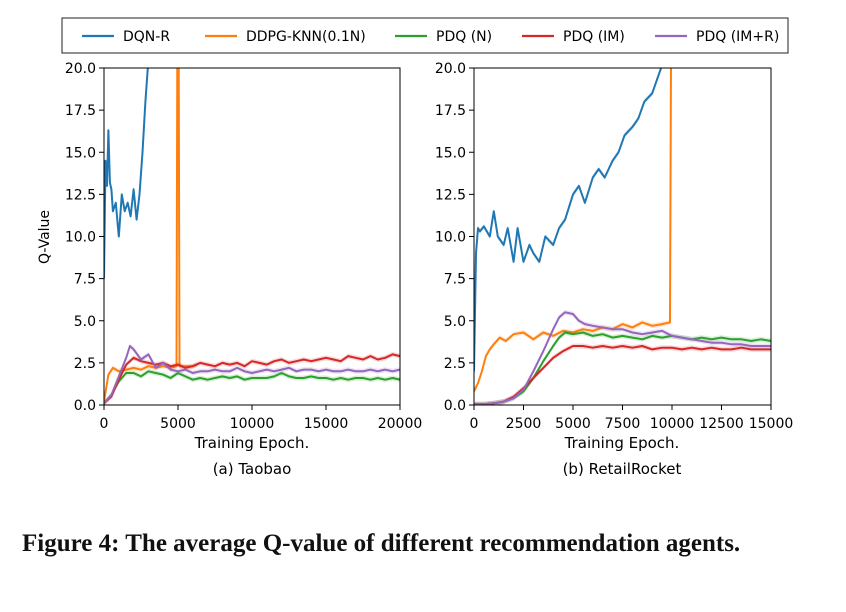 Image resolution: width=846 pixels, height=612 pixels. Describe the element at coordinates (146, 37) in the screenshot. I see `legend-label-0: DQN-R` at that location.